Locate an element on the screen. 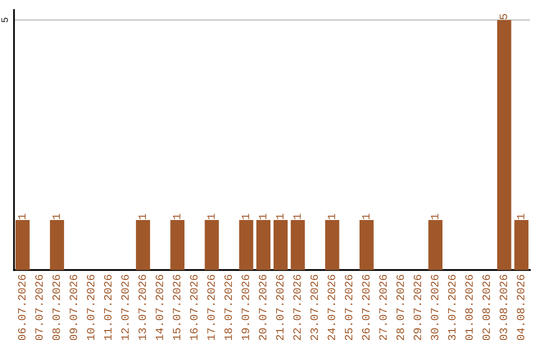 The width and height of the screenshot is (540, 340). x-tick-label: 10.07.2026 is located at coordinates (90, 307).